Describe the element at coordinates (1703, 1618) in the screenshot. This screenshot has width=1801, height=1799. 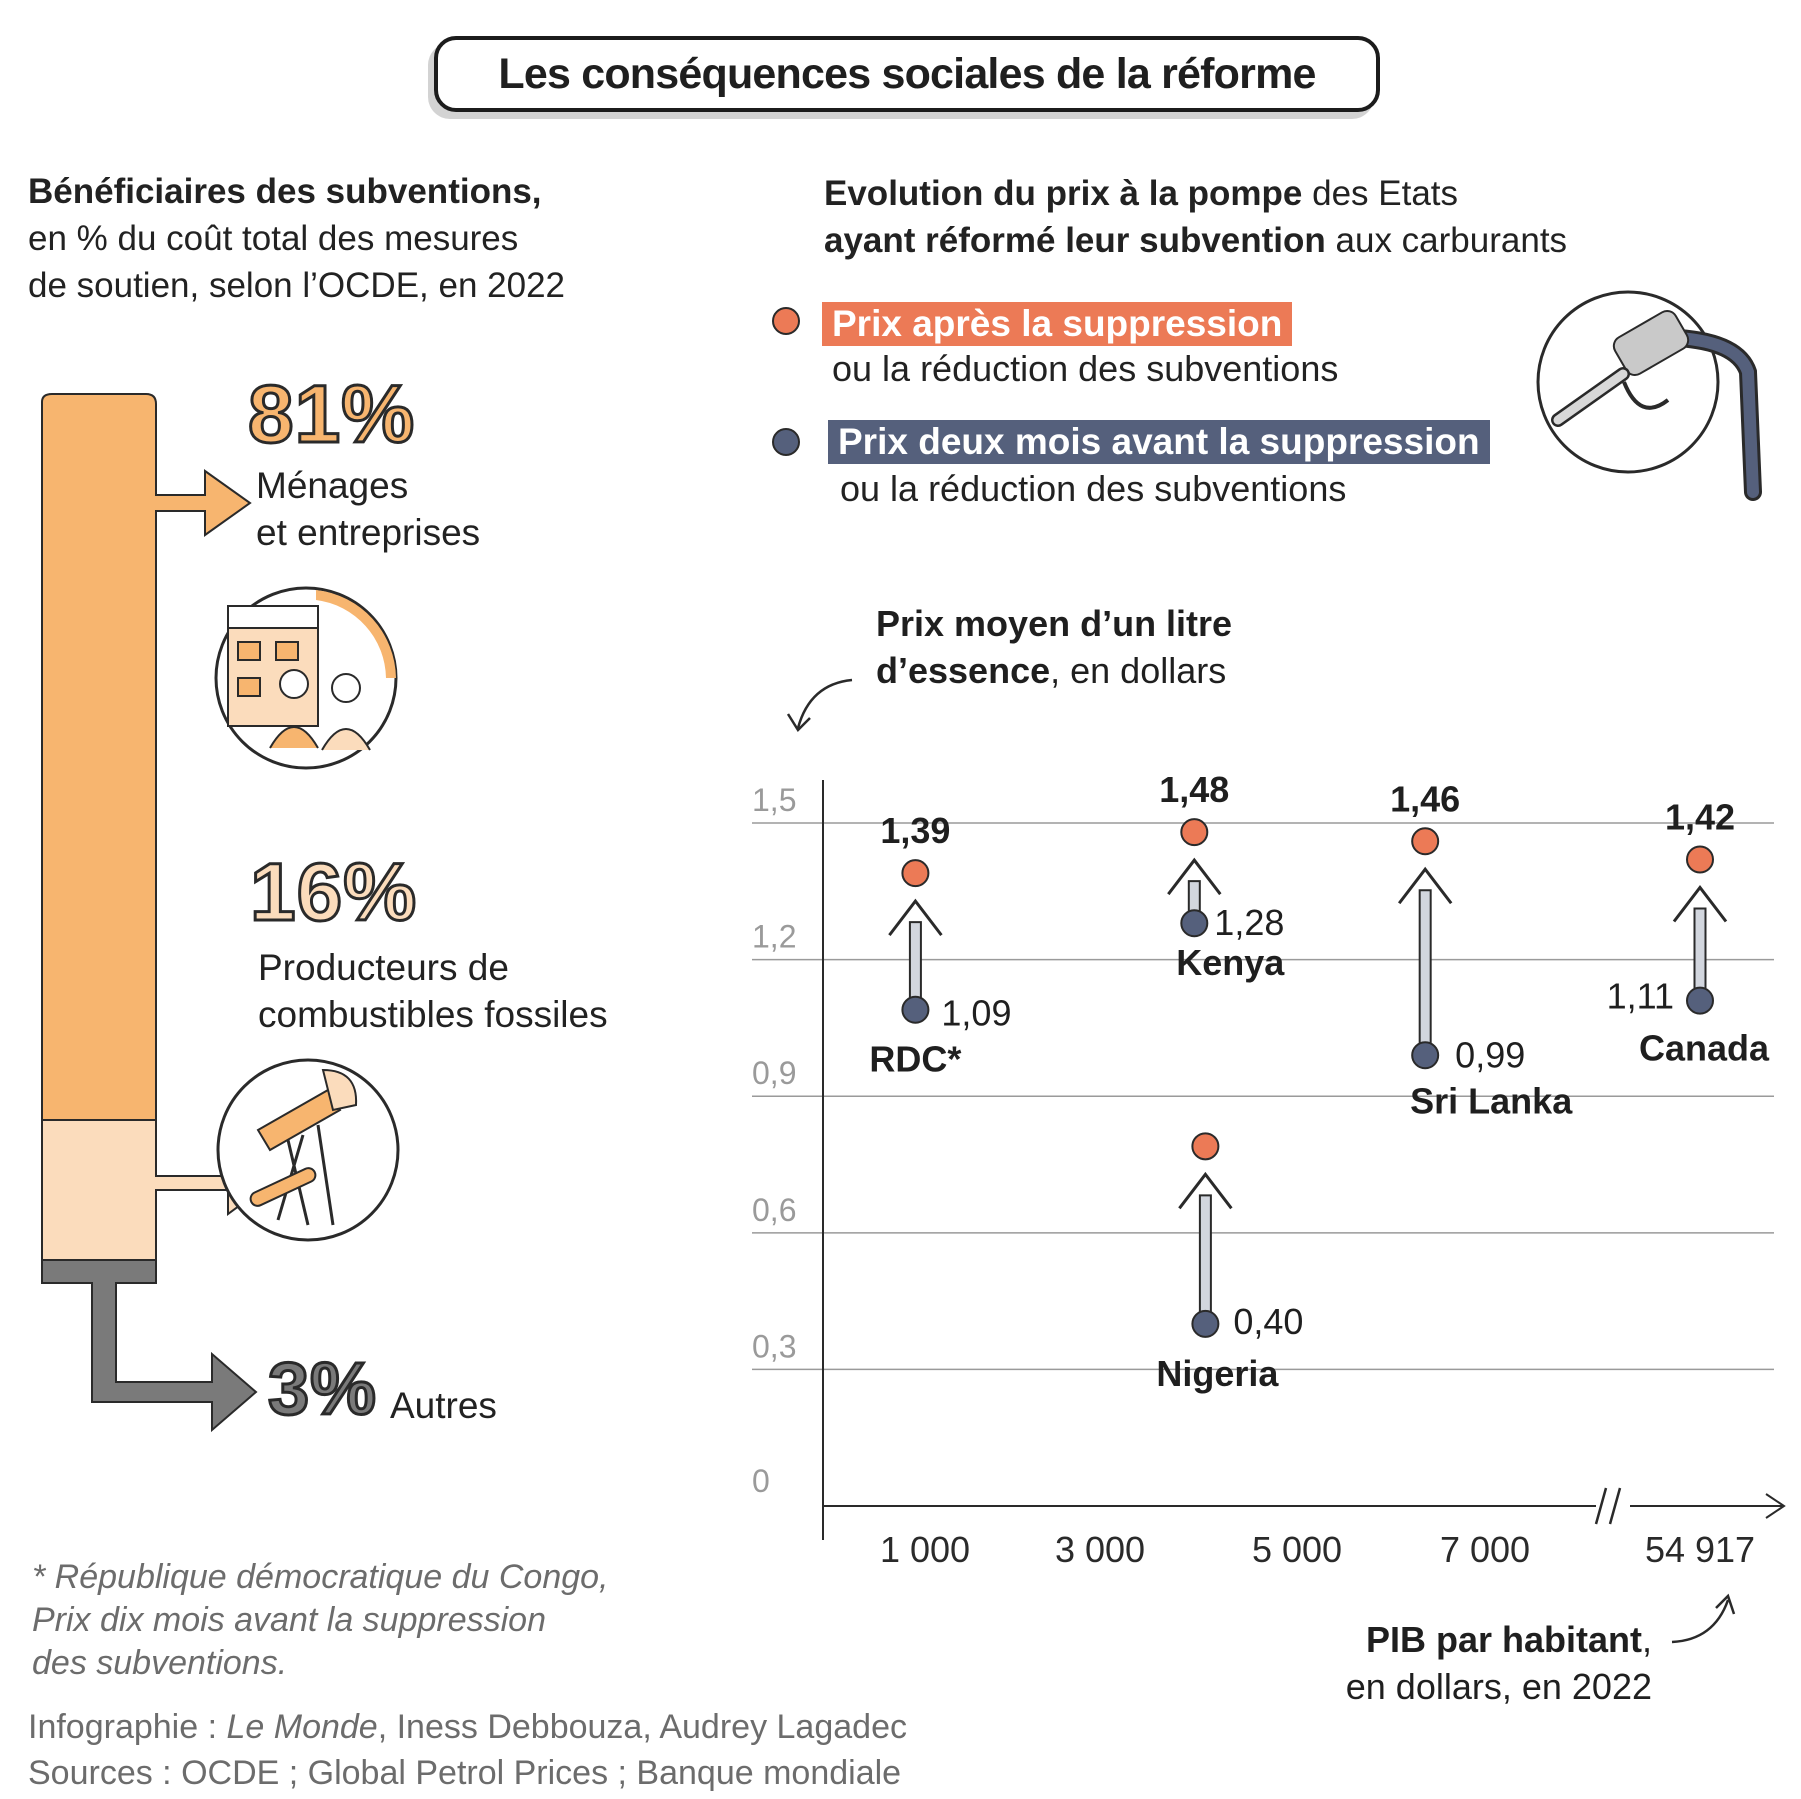
I see `x-axis-title-arrow` at that location.